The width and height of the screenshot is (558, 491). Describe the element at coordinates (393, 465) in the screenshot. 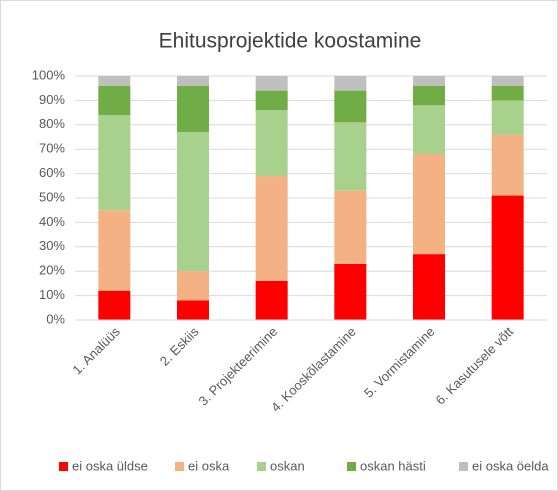

I see `legend-label: oskan hästi` at that location.